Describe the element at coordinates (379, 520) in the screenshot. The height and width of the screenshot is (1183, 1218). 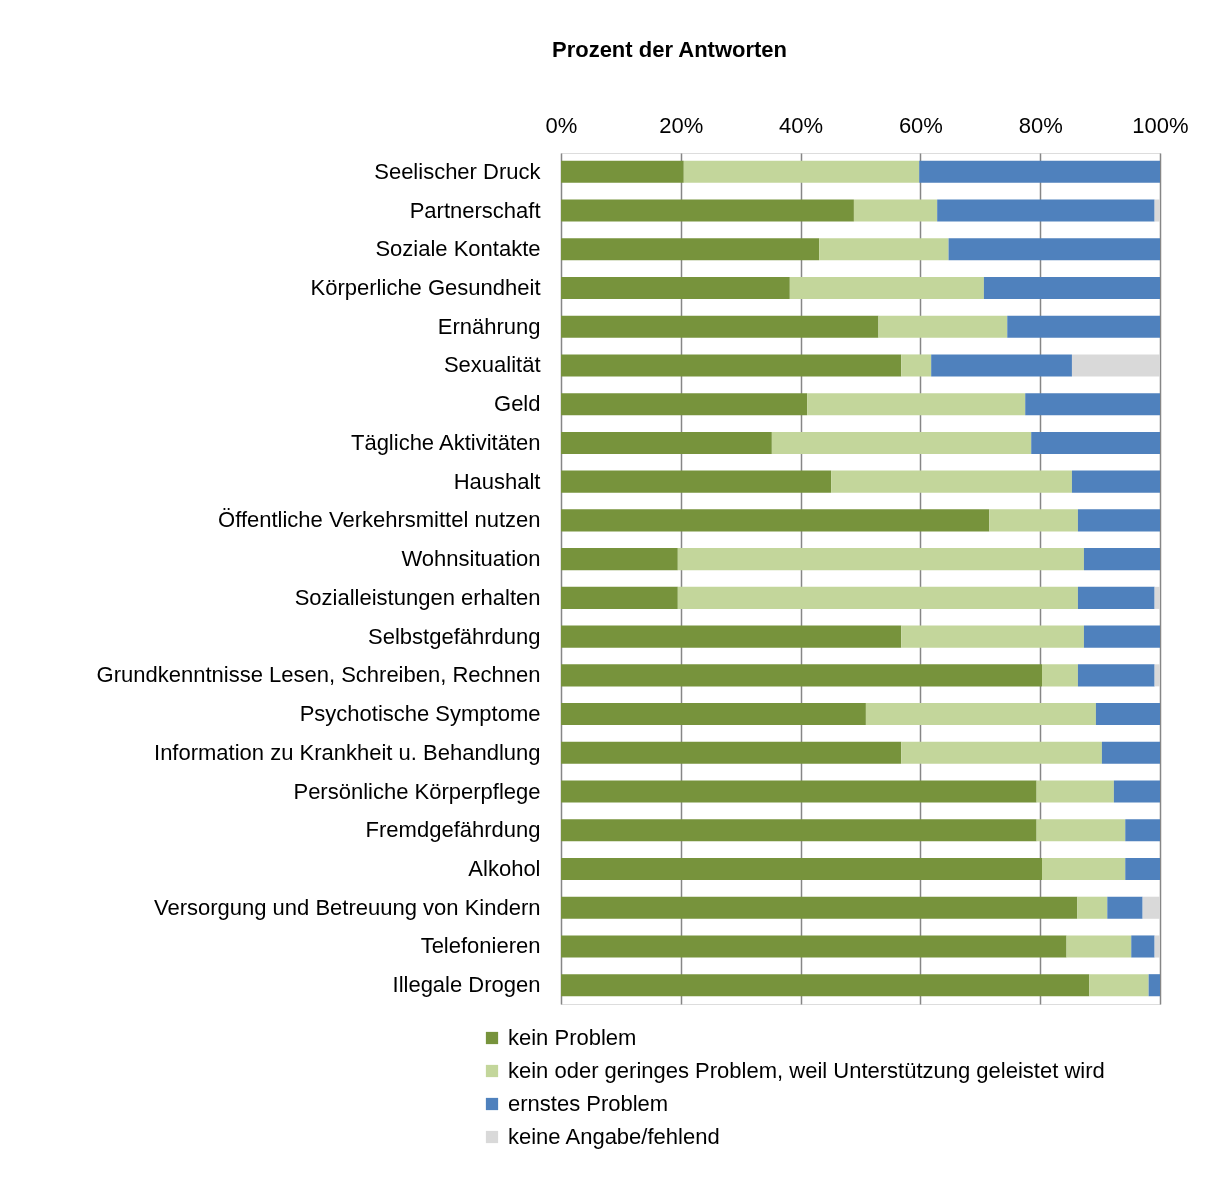
I see `y-tick-label: Öffentliche Verkehrsmittel nutzen` at that location.